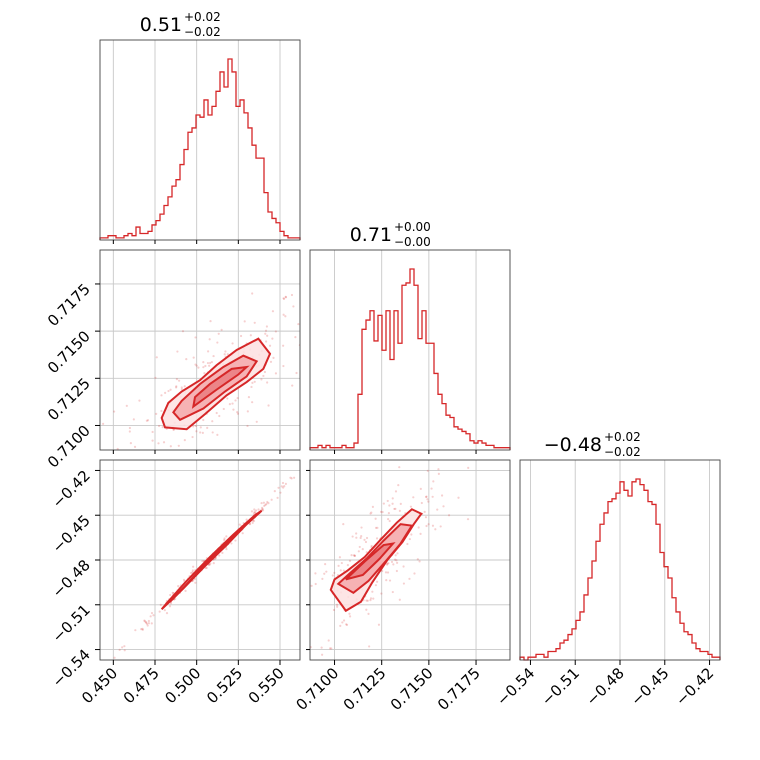 This screenshot has width=760, height=760. What do you see at coordinates (694, 686) in the screenshot?
I see `x-tick-label: −0.42` at bounding box center [694, 686].